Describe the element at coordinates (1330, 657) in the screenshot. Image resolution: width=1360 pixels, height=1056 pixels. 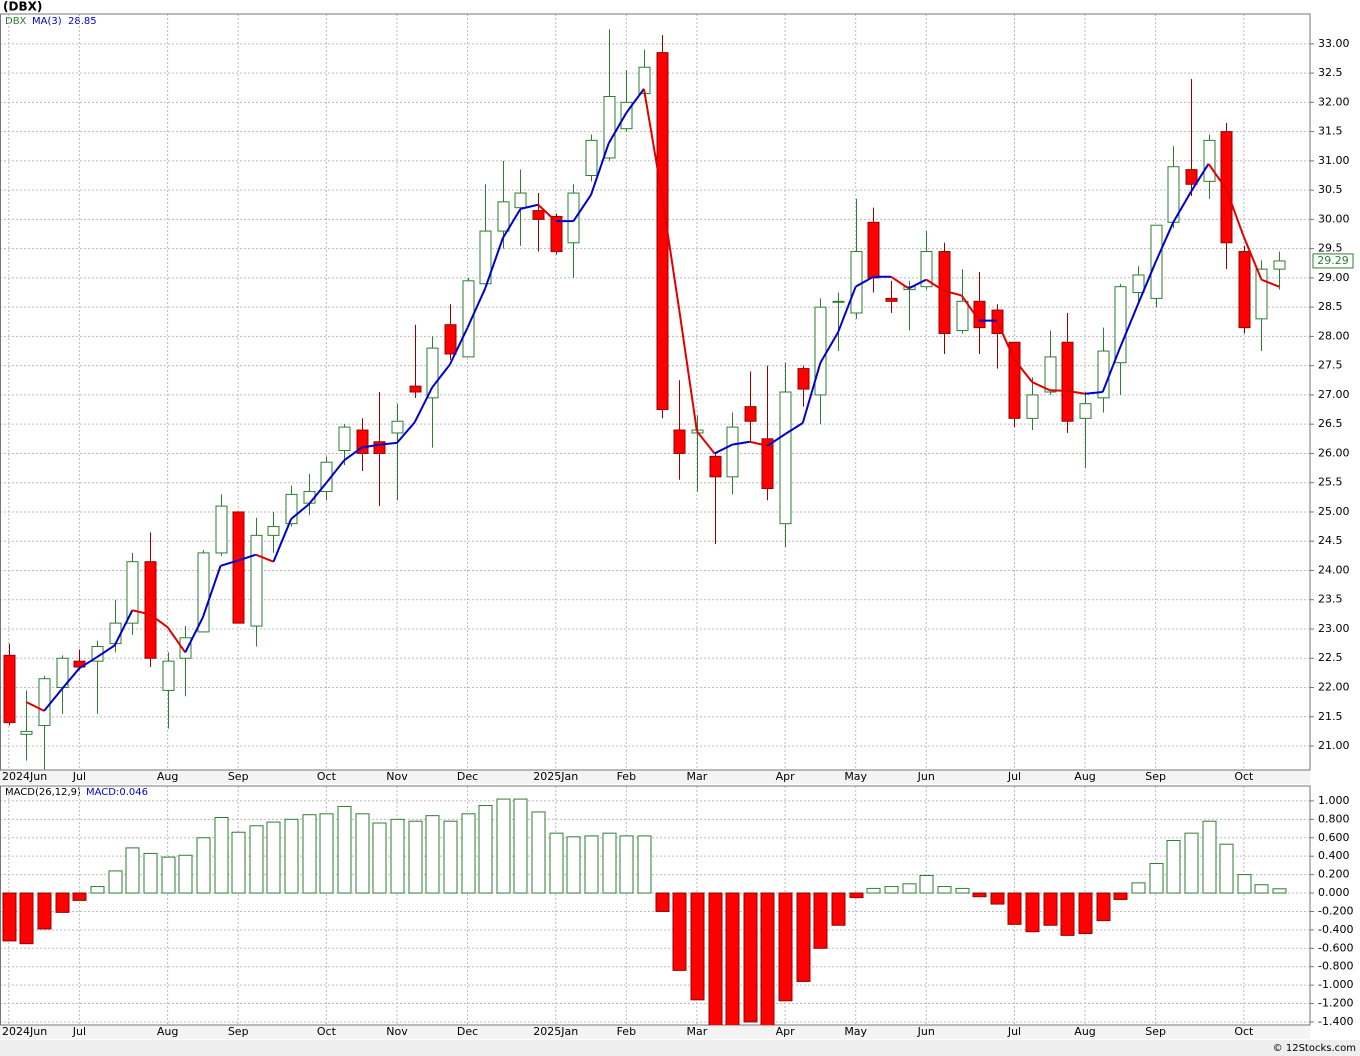
I see `y-tick-label: 22.5` at that location.